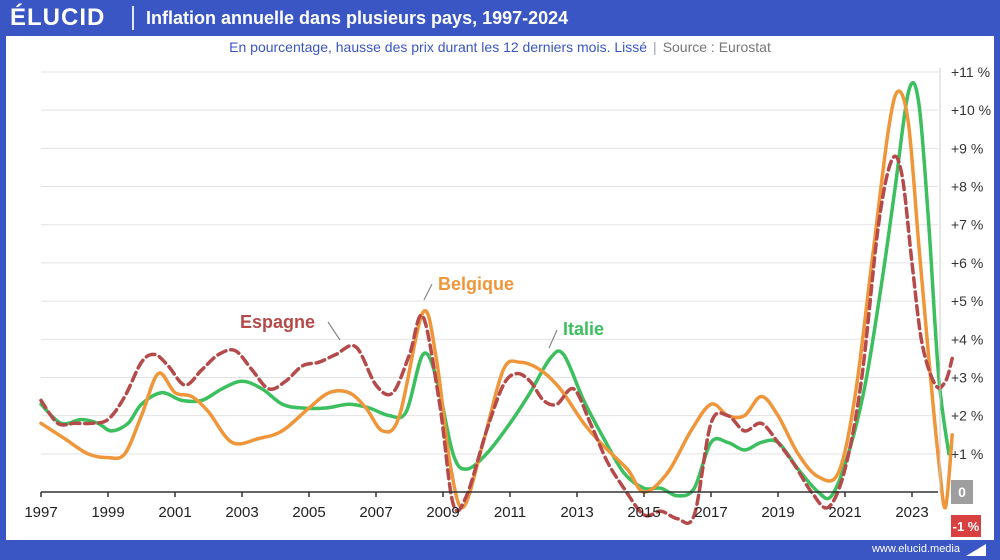 This screenshot has width=1000, height=560. I want to click on x-tick-label: 2009, so click(442, 512).